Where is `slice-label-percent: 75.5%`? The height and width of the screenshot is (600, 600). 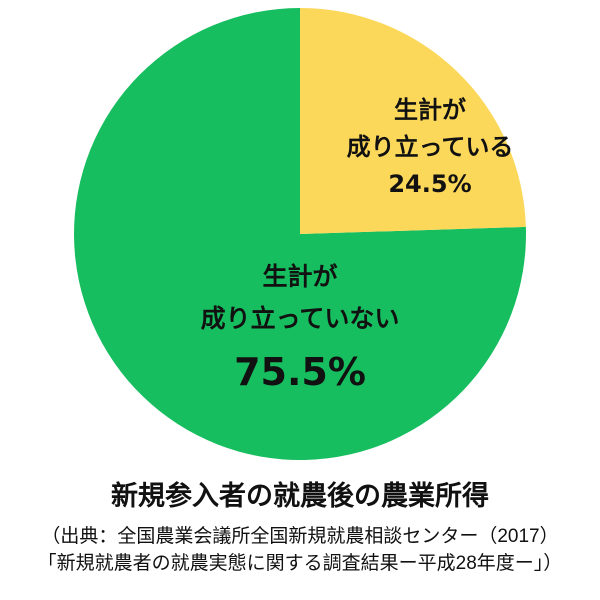
slice-label-percent: 75.5% is located at coordinates (300, 372).